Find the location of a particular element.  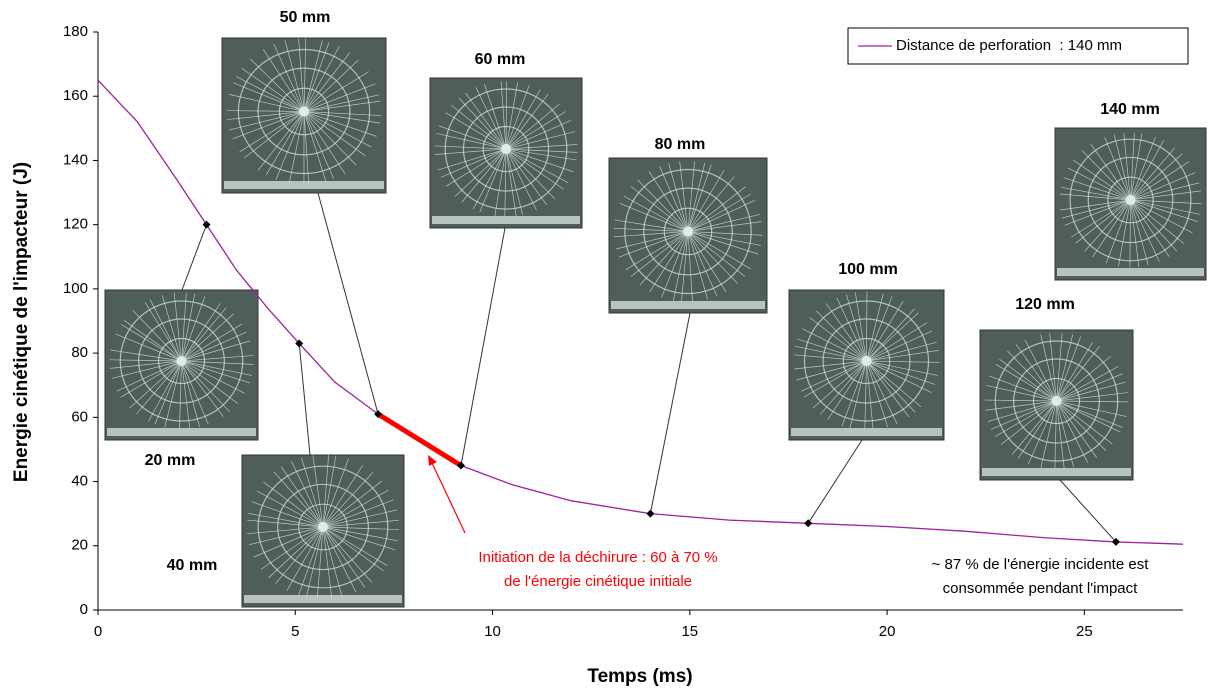

photo-label: 100 mm is located at coordinates (868, 269).